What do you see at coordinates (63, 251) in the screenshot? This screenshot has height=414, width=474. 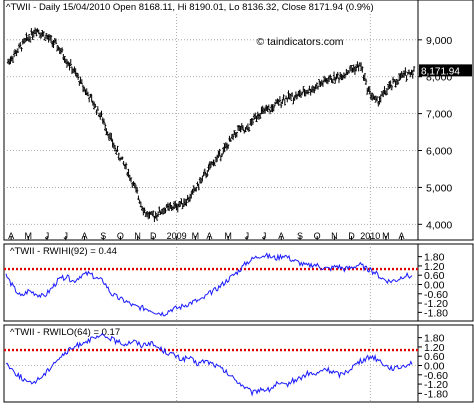 I see `indicator-title: ^TWII - RWIHI(92) = 0.44` at bounding box center [63, 251].